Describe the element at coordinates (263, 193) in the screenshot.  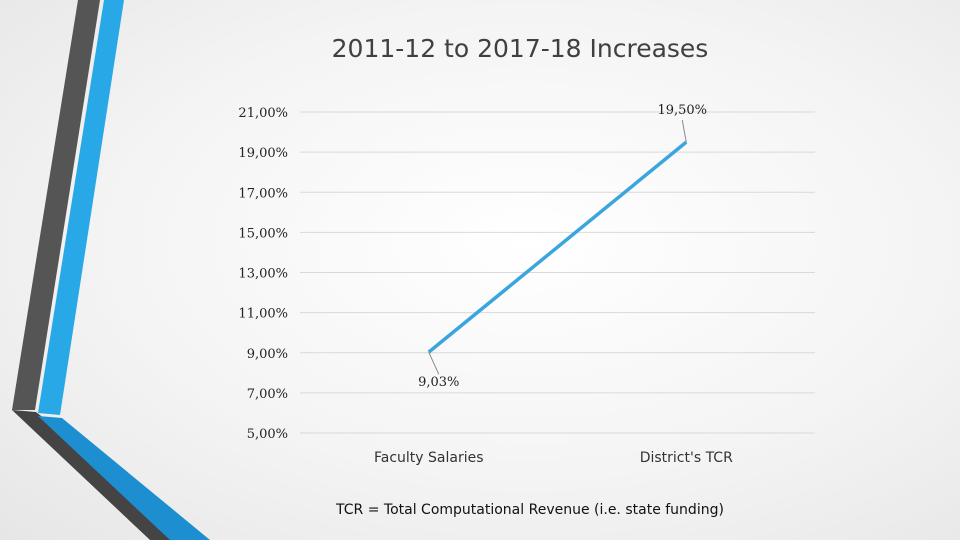
I see `y-tick-label: 17,00%` at that location.